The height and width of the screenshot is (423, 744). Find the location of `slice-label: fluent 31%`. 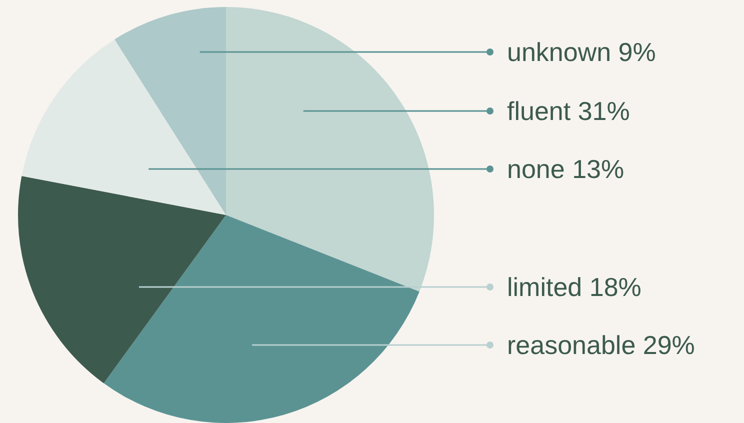

slice-label: fluent 31% is located at coordinates (568, 111).